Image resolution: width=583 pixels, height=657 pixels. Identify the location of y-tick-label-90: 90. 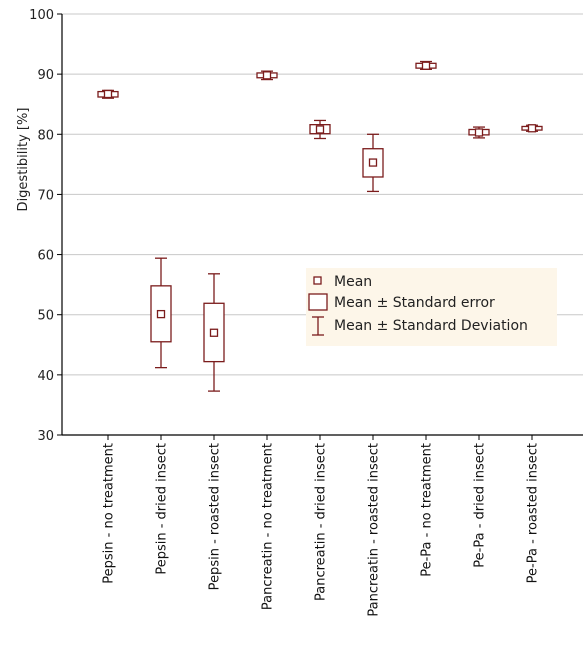
(45, 75).